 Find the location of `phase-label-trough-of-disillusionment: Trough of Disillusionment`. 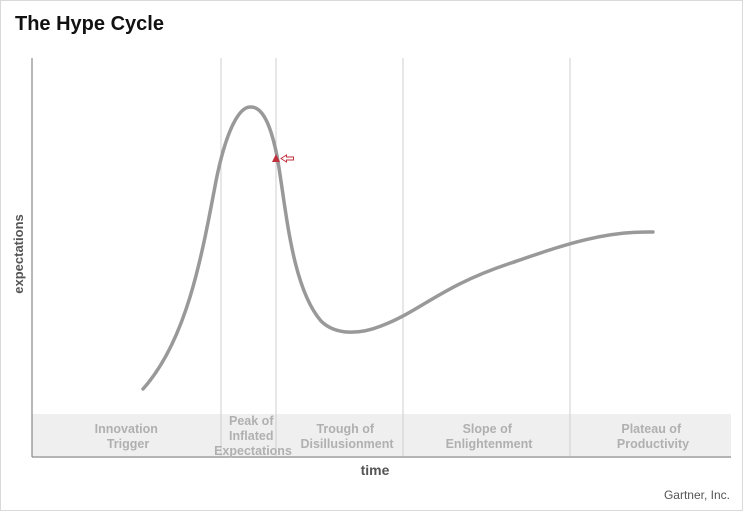

phase-label-trough-of-disillusionment: Trough of Disillusionment is located at coordinates (347, 436).